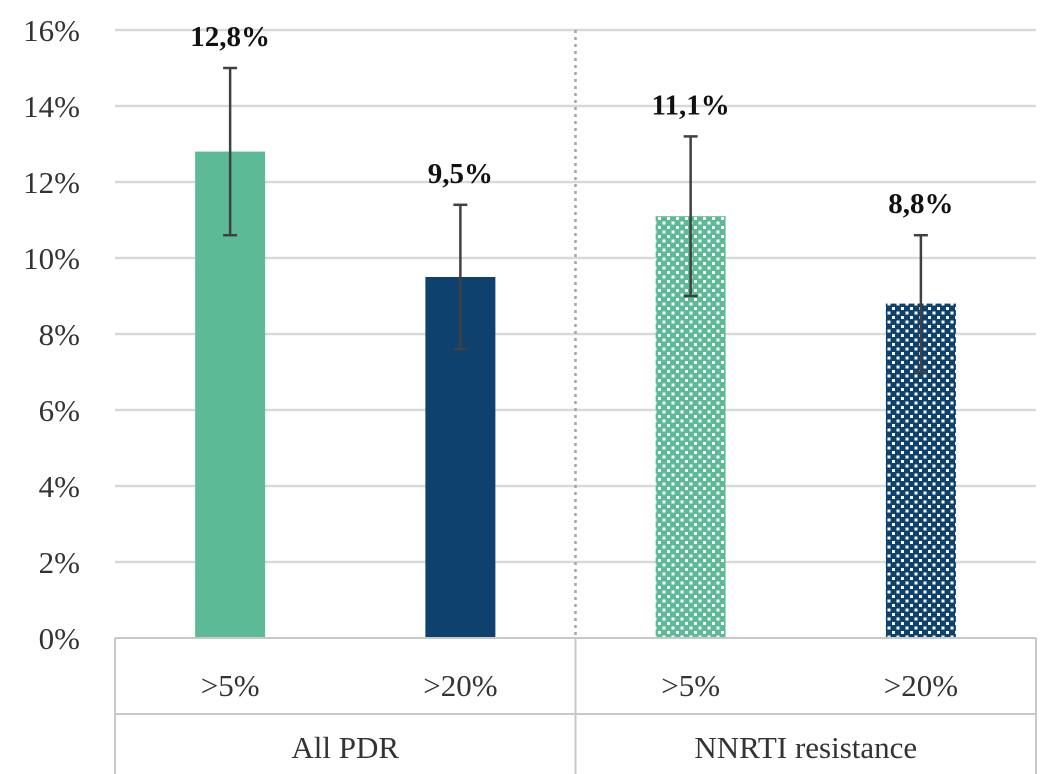 Image resolution: width=1048 pixels, height=774 pixels. What do you see at coordinates (920, 204) in the screenshot?
I see `data-label: 8,8%` at bounding box center [920, 204].